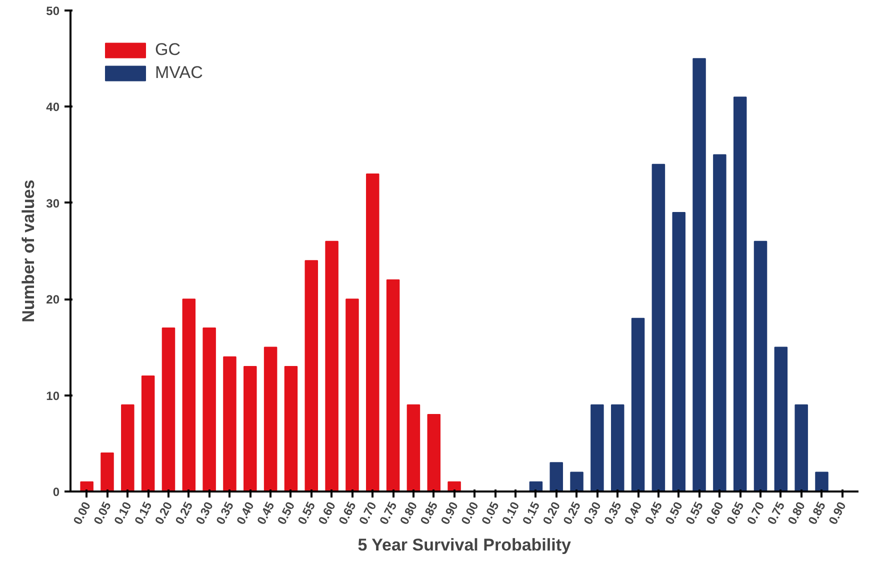  I want to click on y-tick-label: 0, so click(56, 492).